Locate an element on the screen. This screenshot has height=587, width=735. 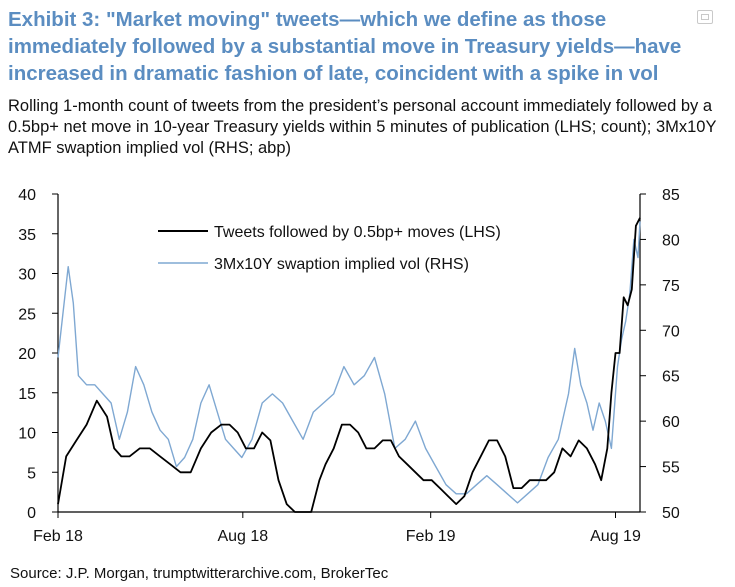
x-tick-label: Aug 18 is located at coordinates (242, 536).